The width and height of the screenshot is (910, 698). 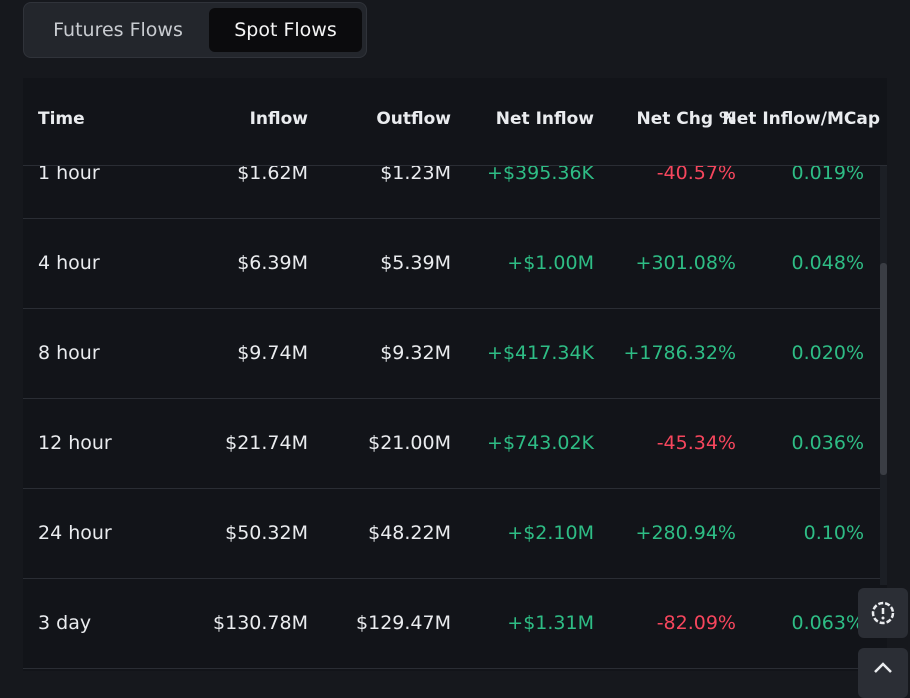 What do you see at coordinates (696, 173) in the screenshot?
I see `table-cell: -40.57%` at bounding box center [696, 173].